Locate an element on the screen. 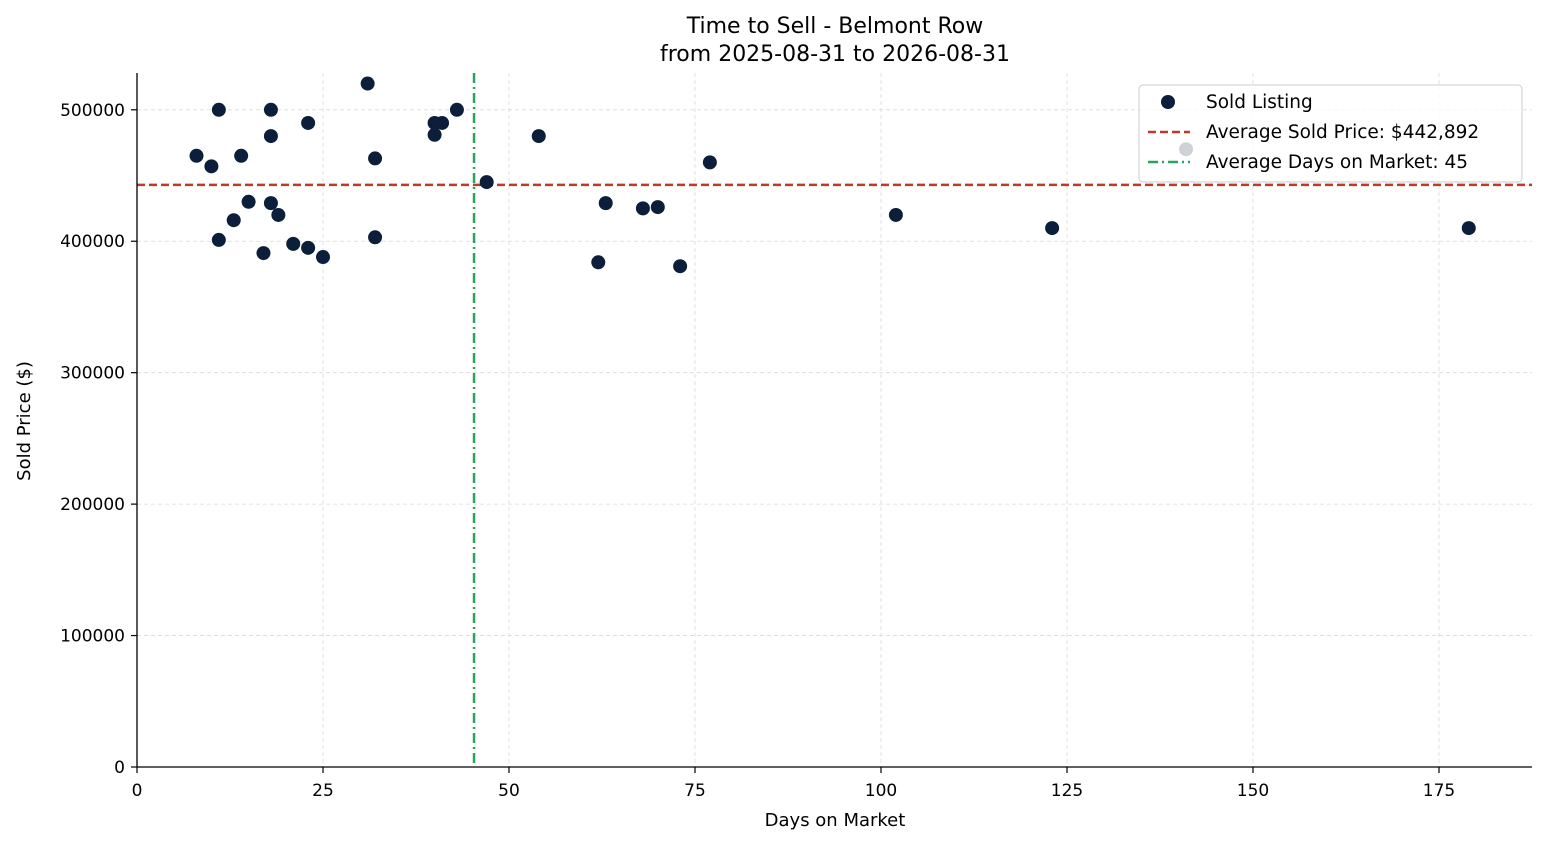  y-ticks: 0 100000 200000 300000 400000 500000 is located at coordinates (98, 439).